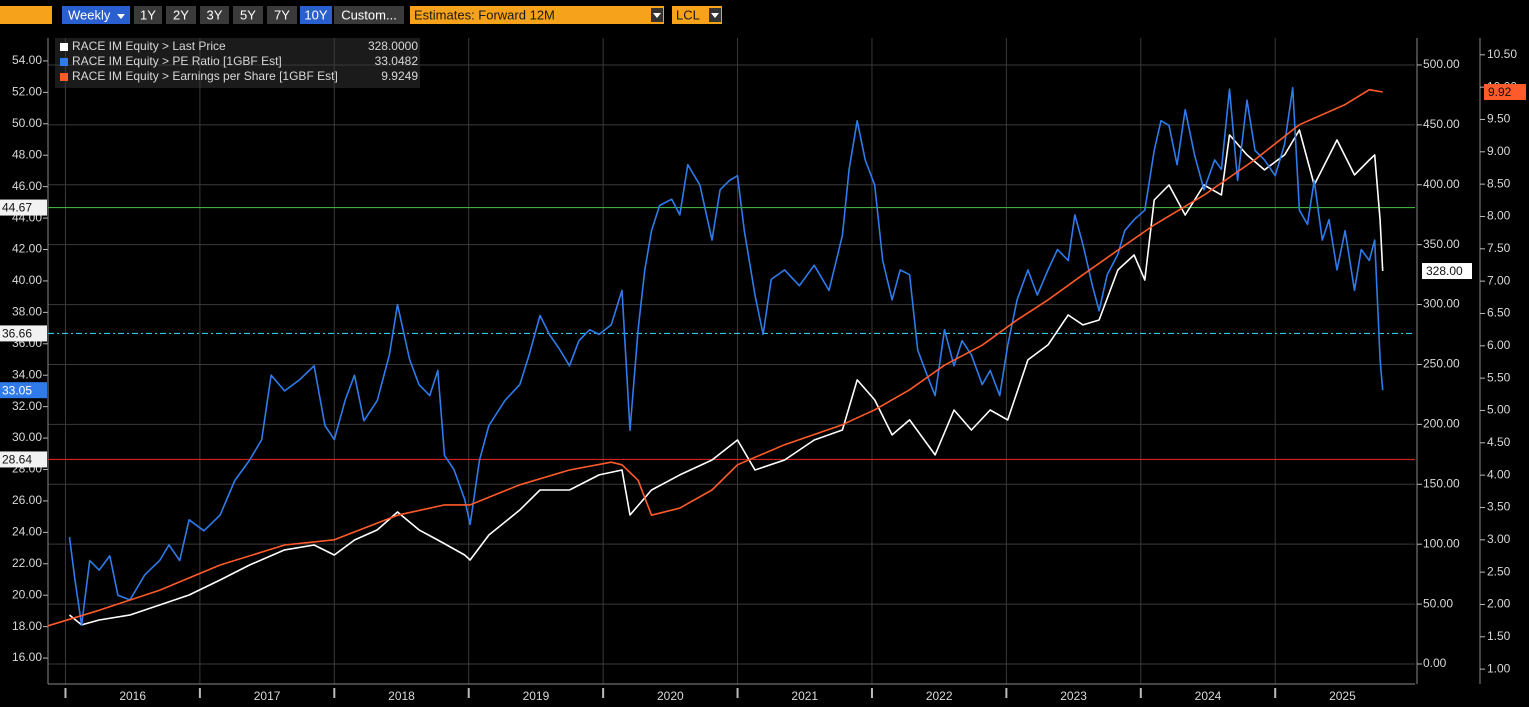  I want to click on y3-tick-label: 1.00, so click(1499, 668).